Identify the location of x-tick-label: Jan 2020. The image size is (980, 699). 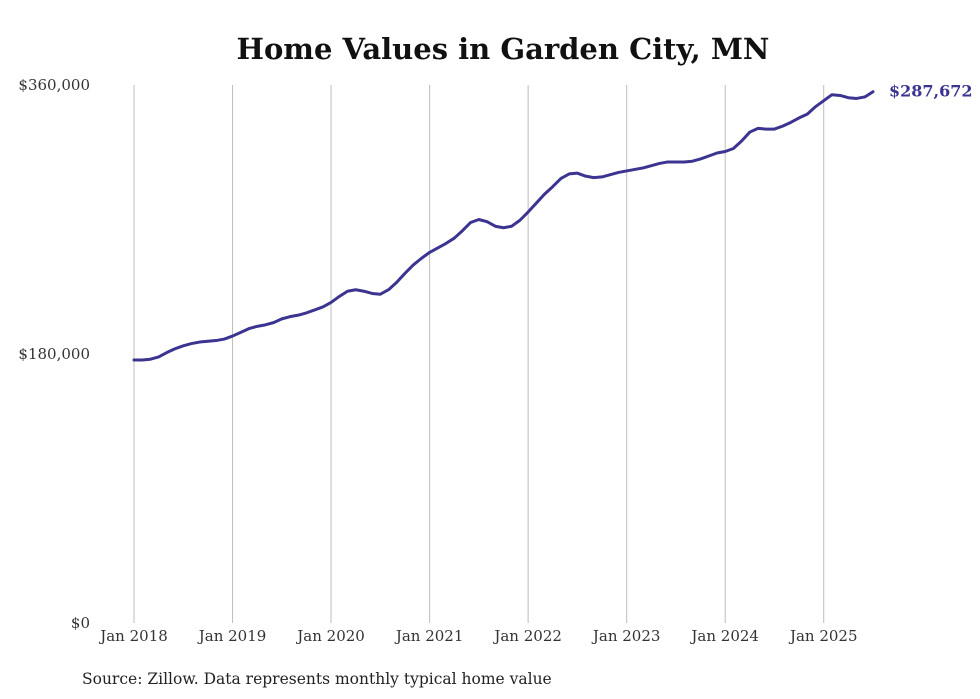
(330, 636).